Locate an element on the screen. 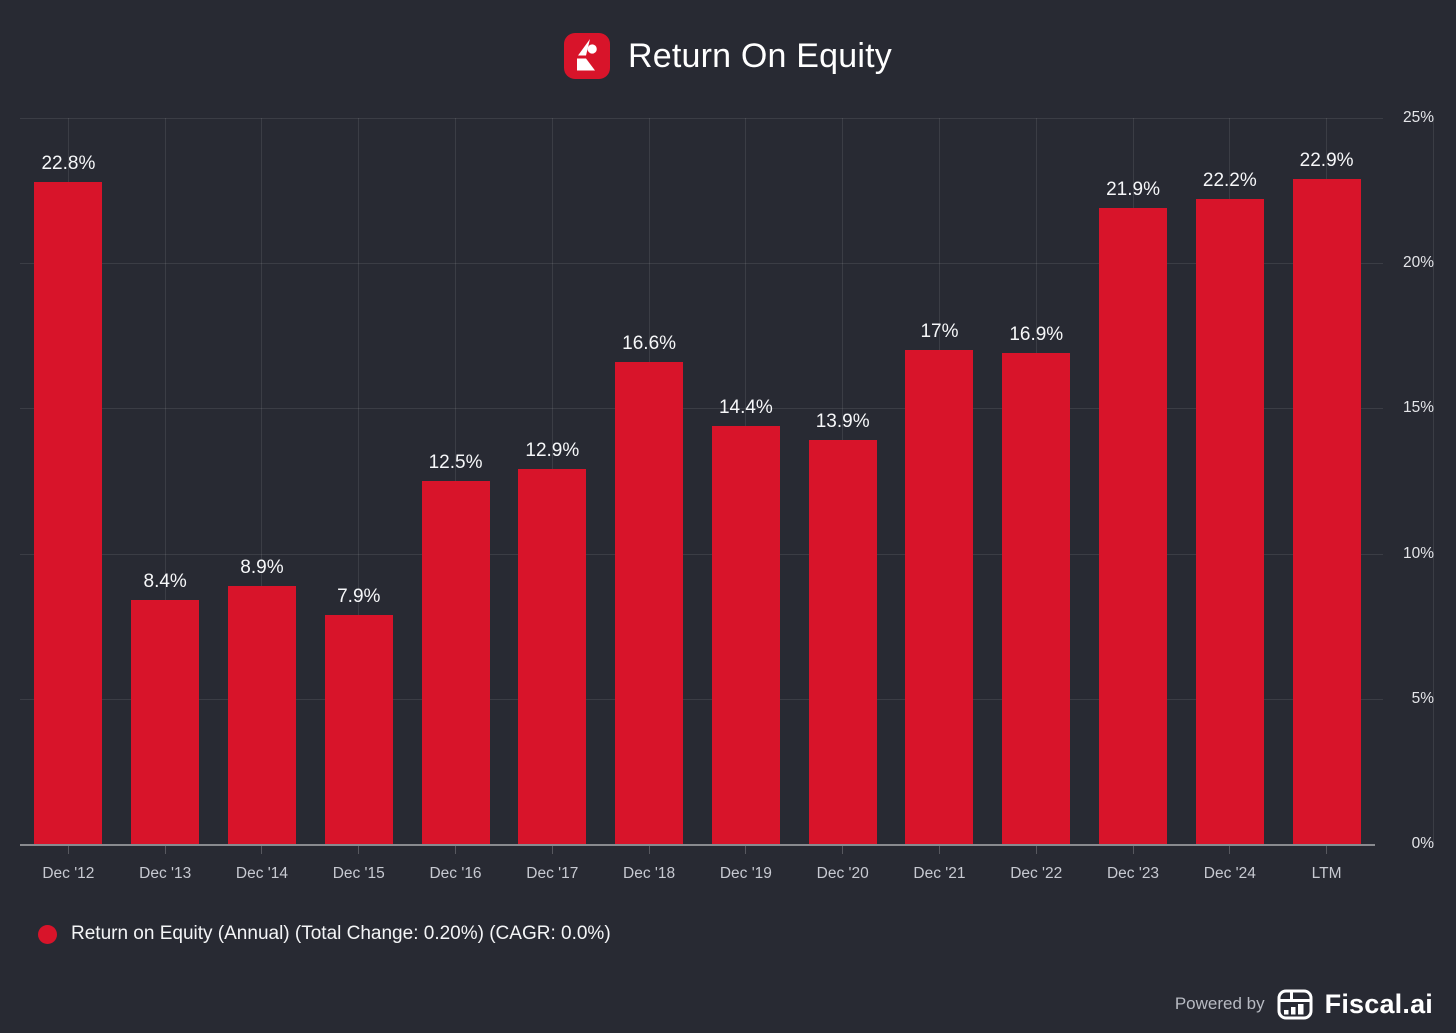 The height and width of the screenshot is (1033, 1456). bar-value-label: 21.9% is located at coordinates (1133, 190).